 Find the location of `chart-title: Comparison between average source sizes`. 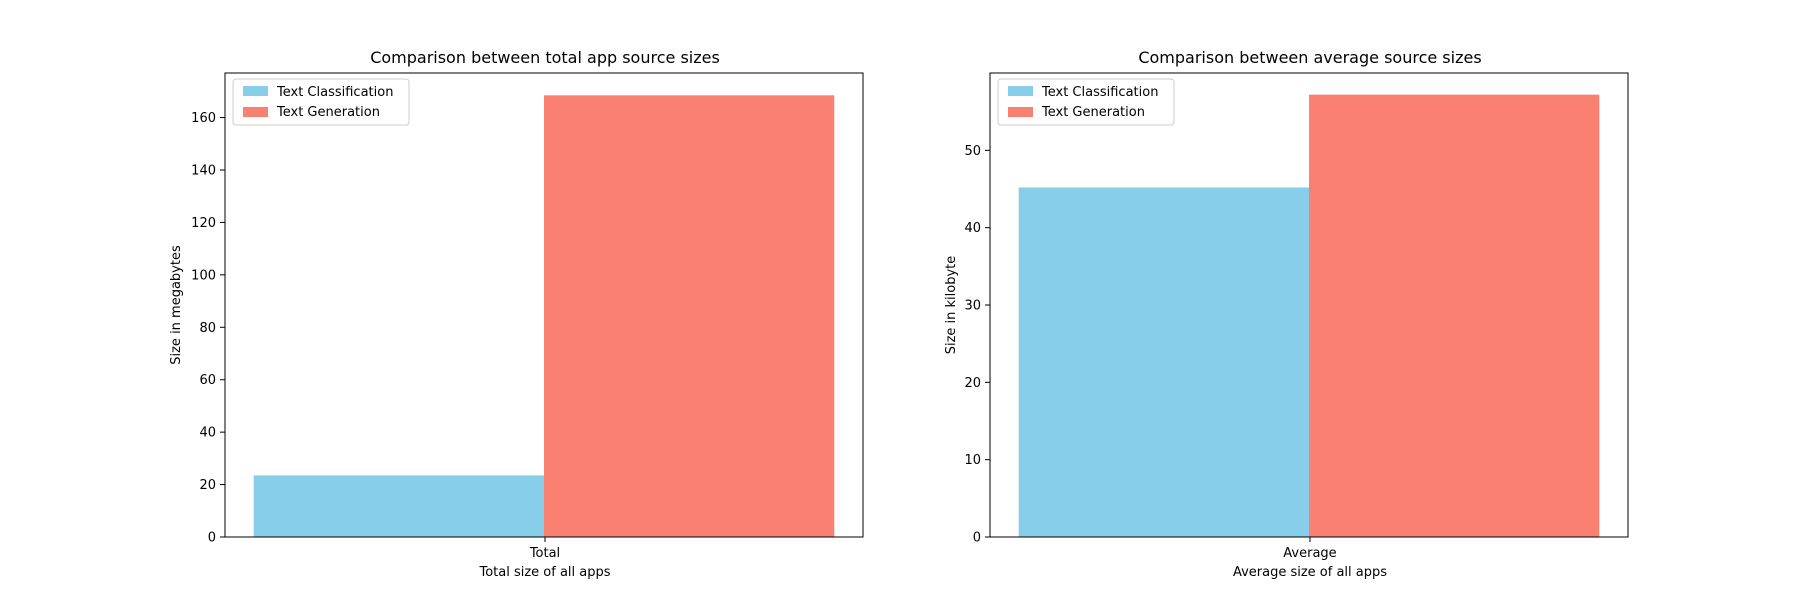

chart-title: Comparison between average source sizes is located at coordinates (1309, 57).